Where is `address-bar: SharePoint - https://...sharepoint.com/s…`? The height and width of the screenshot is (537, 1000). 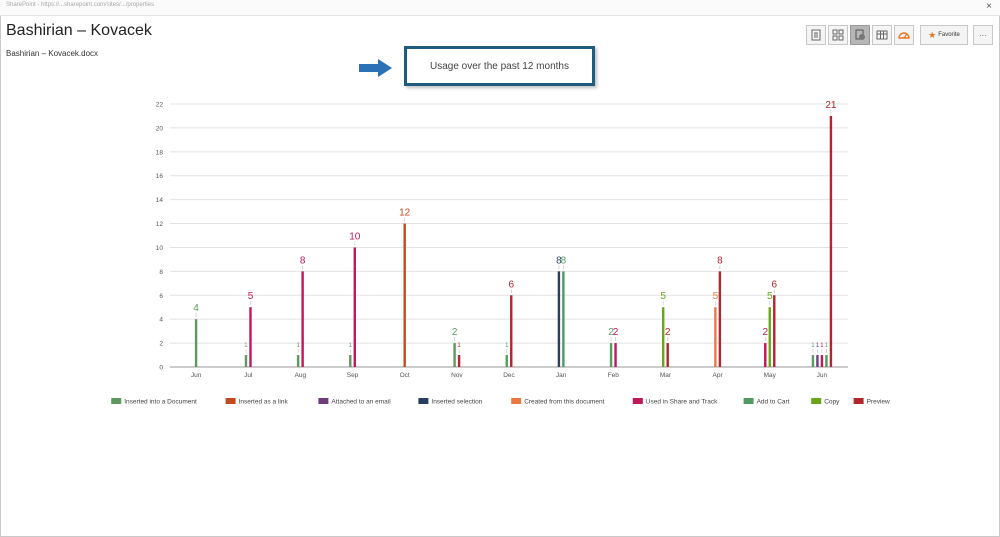 address-bar: SharePoint - https://...sharepoint.com/s… is located at coordinates (500, 8).